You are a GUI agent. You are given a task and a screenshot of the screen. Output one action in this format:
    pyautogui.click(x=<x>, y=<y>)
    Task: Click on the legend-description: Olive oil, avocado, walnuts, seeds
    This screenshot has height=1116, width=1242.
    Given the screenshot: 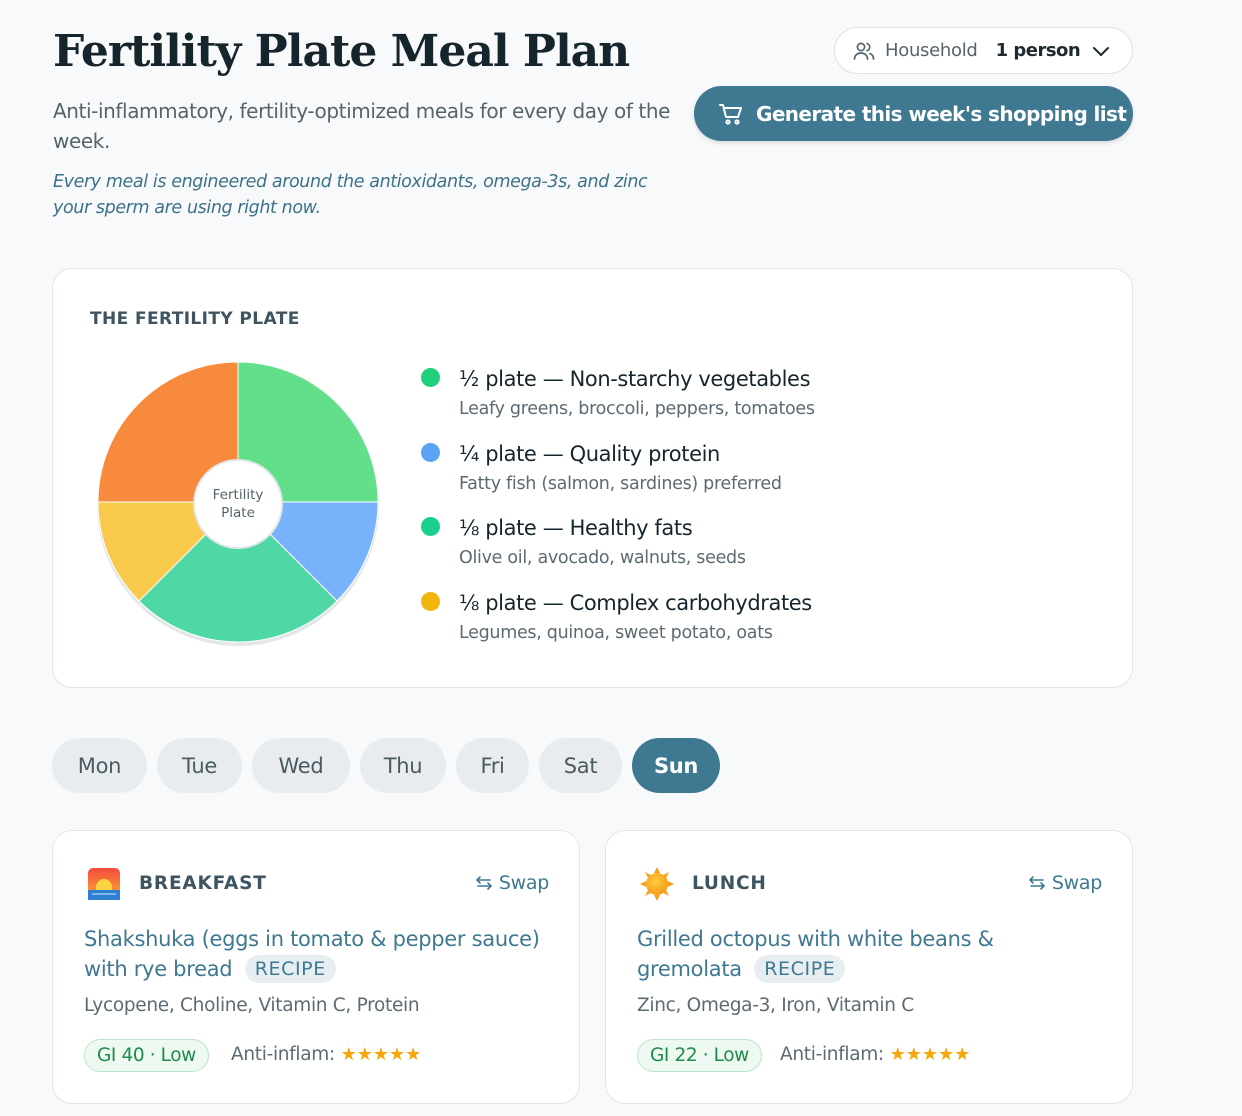 What is the action you would take?
    pyautogui.click(x=602, y=558)
    